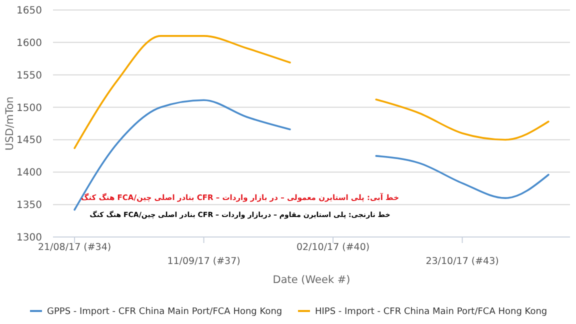 Image resolution: width=576 pixels, height=324 pixels. I want to click on x-tick-label: 23/10/17 (#43), so click(462, 261).